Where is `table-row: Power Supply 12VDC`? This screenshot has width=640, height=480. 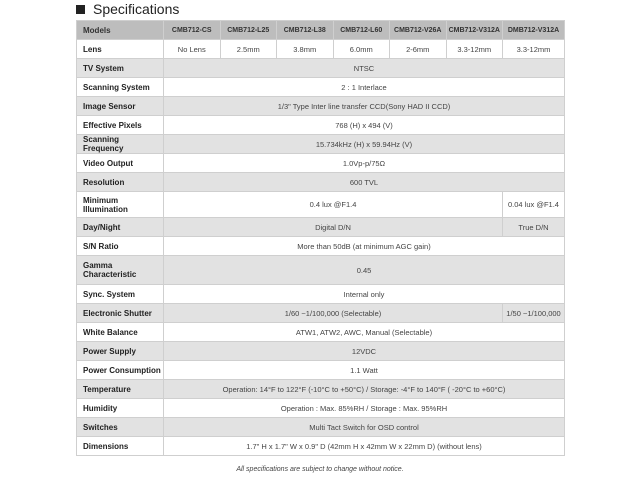 table-row: Power Supply 12VDC is located at coordinates (320, 351).